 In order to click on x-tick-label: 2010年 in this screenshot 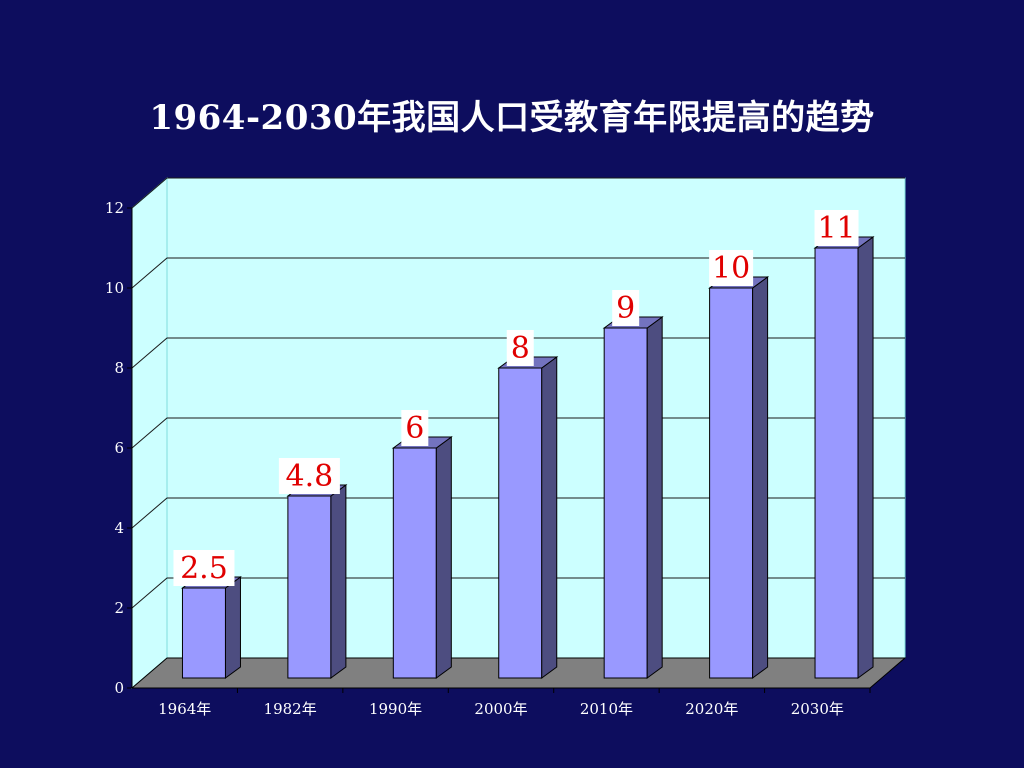, I will do `click(606, 709)`.